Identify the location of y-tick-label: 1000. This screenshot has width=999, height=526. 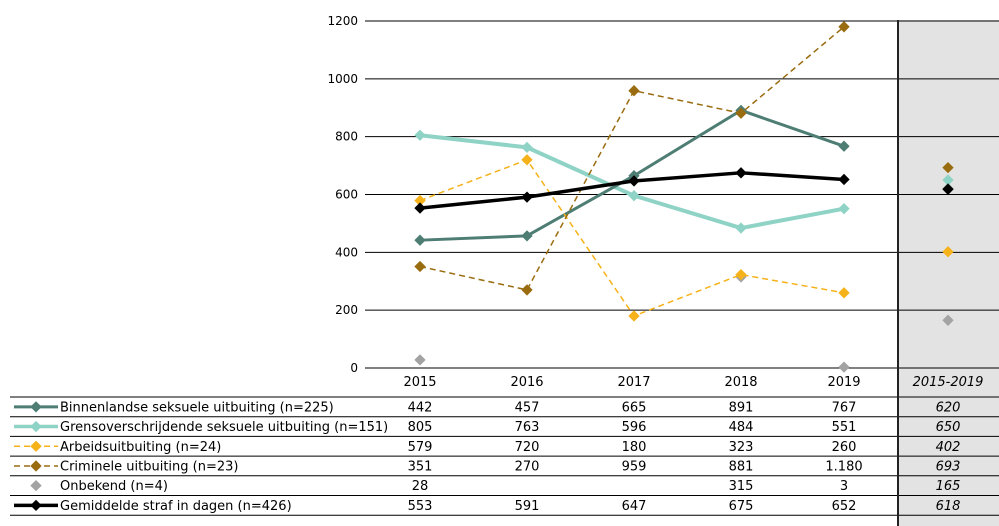
(342, 79).